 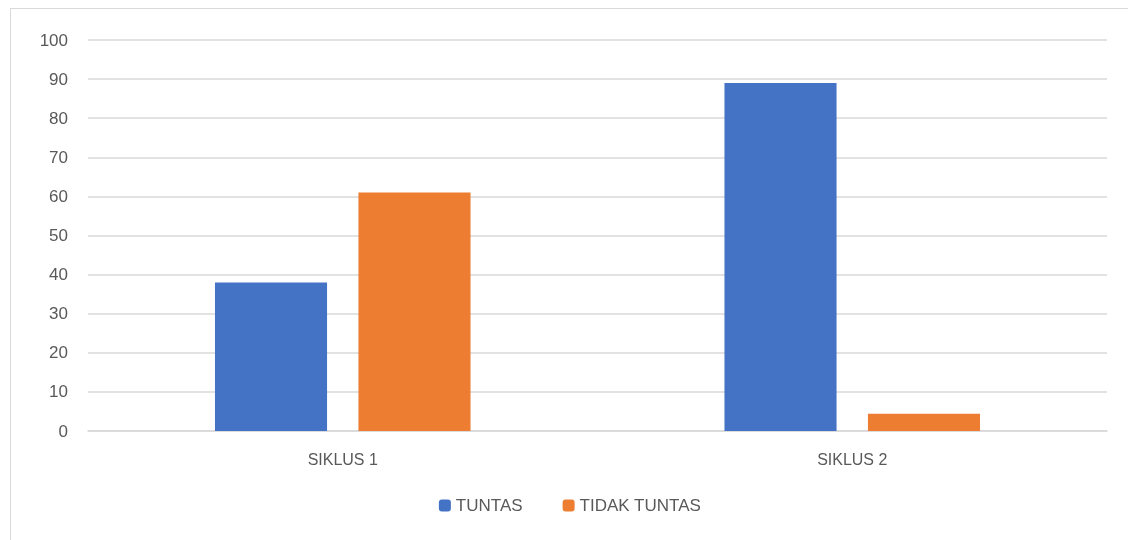 What do you see at coordinates (489, 505) in the screenshot?
I see `legend-label: TUNTAS` at bounding box center [489, 505].